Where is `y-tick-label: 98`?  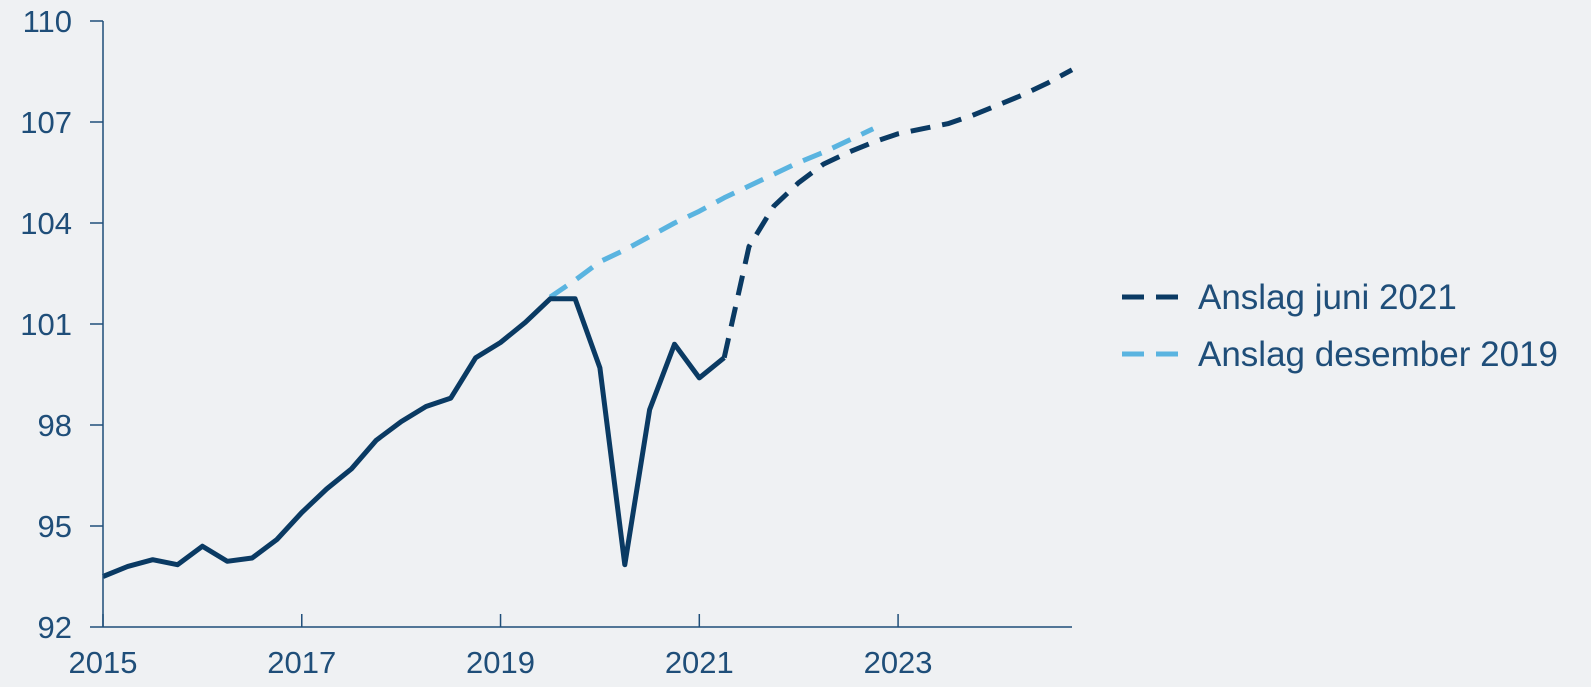 y-tick-label: 98 is located at coordinates (55, 425).